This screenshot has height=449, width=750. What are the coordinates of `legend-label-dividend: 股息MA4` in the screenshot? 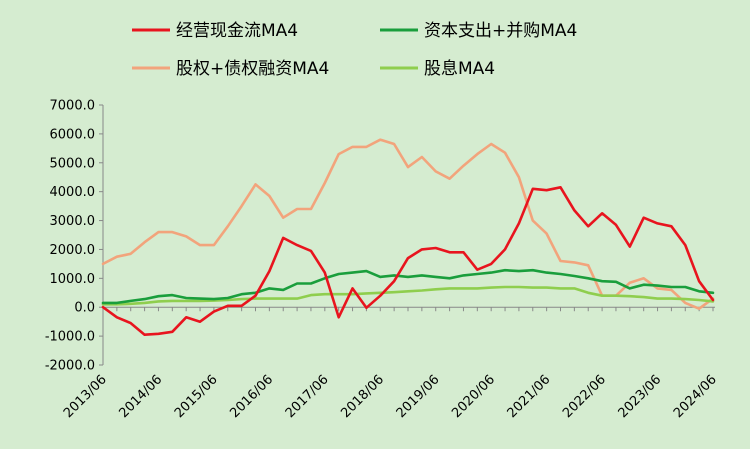 It's located at (459, 69).